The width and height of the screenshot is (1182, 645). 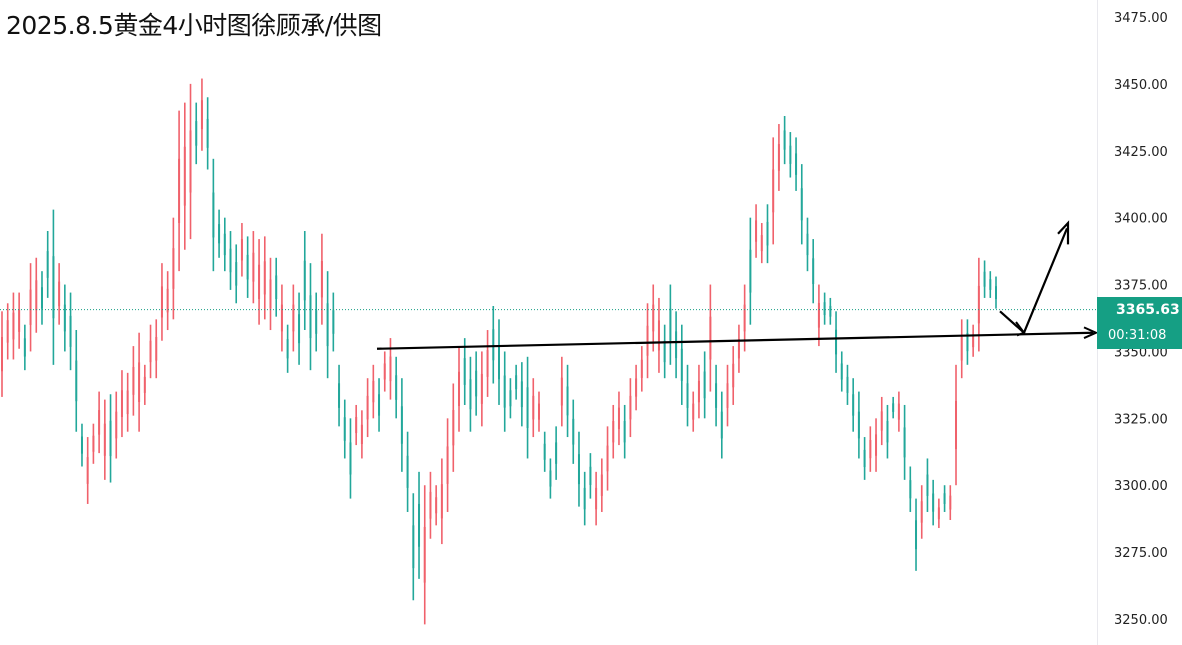 I want to click on y-tick-label: 3425.00, so click(x=1141, y=152).